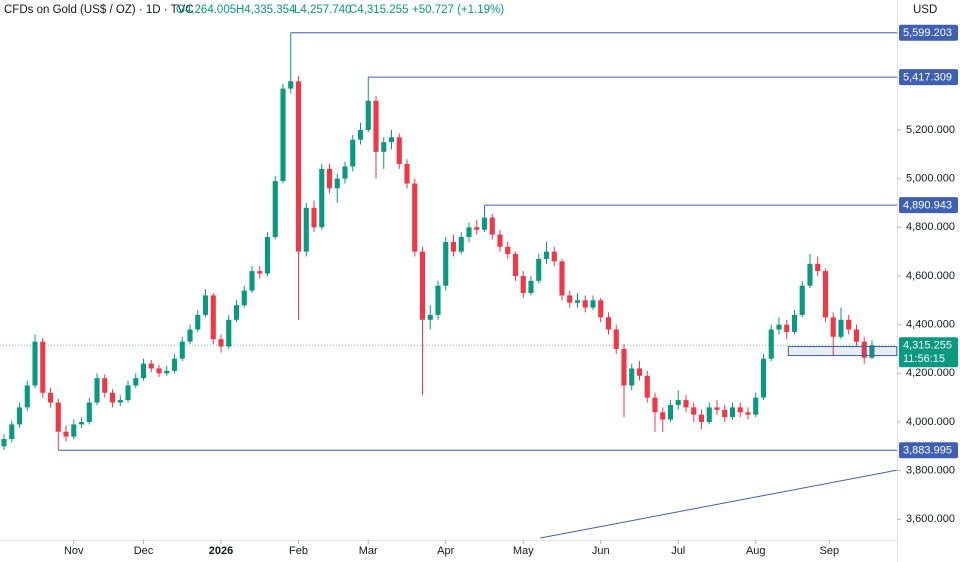 This screenshot has height=562, width=960. What do you see at coordinates (221, 551) in the screenshot?
I see `x-tick-label: 2026` at bounding box center [221, 551].